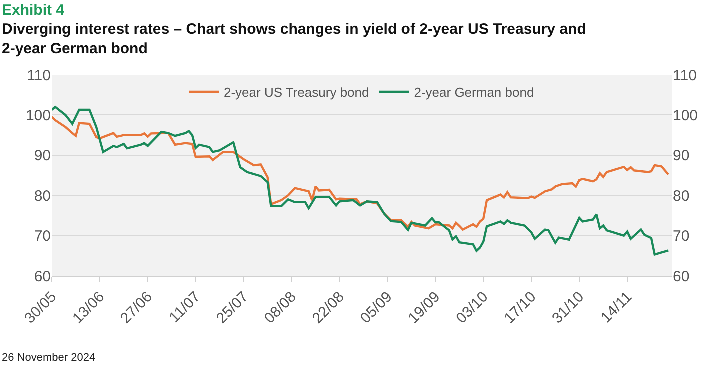 The width and height of the screenshot is (725, 368). What do you see at coordinates (42, 156) in the screenshot?
I see `y-tick-label: 90` at bounding box center [42, 156].